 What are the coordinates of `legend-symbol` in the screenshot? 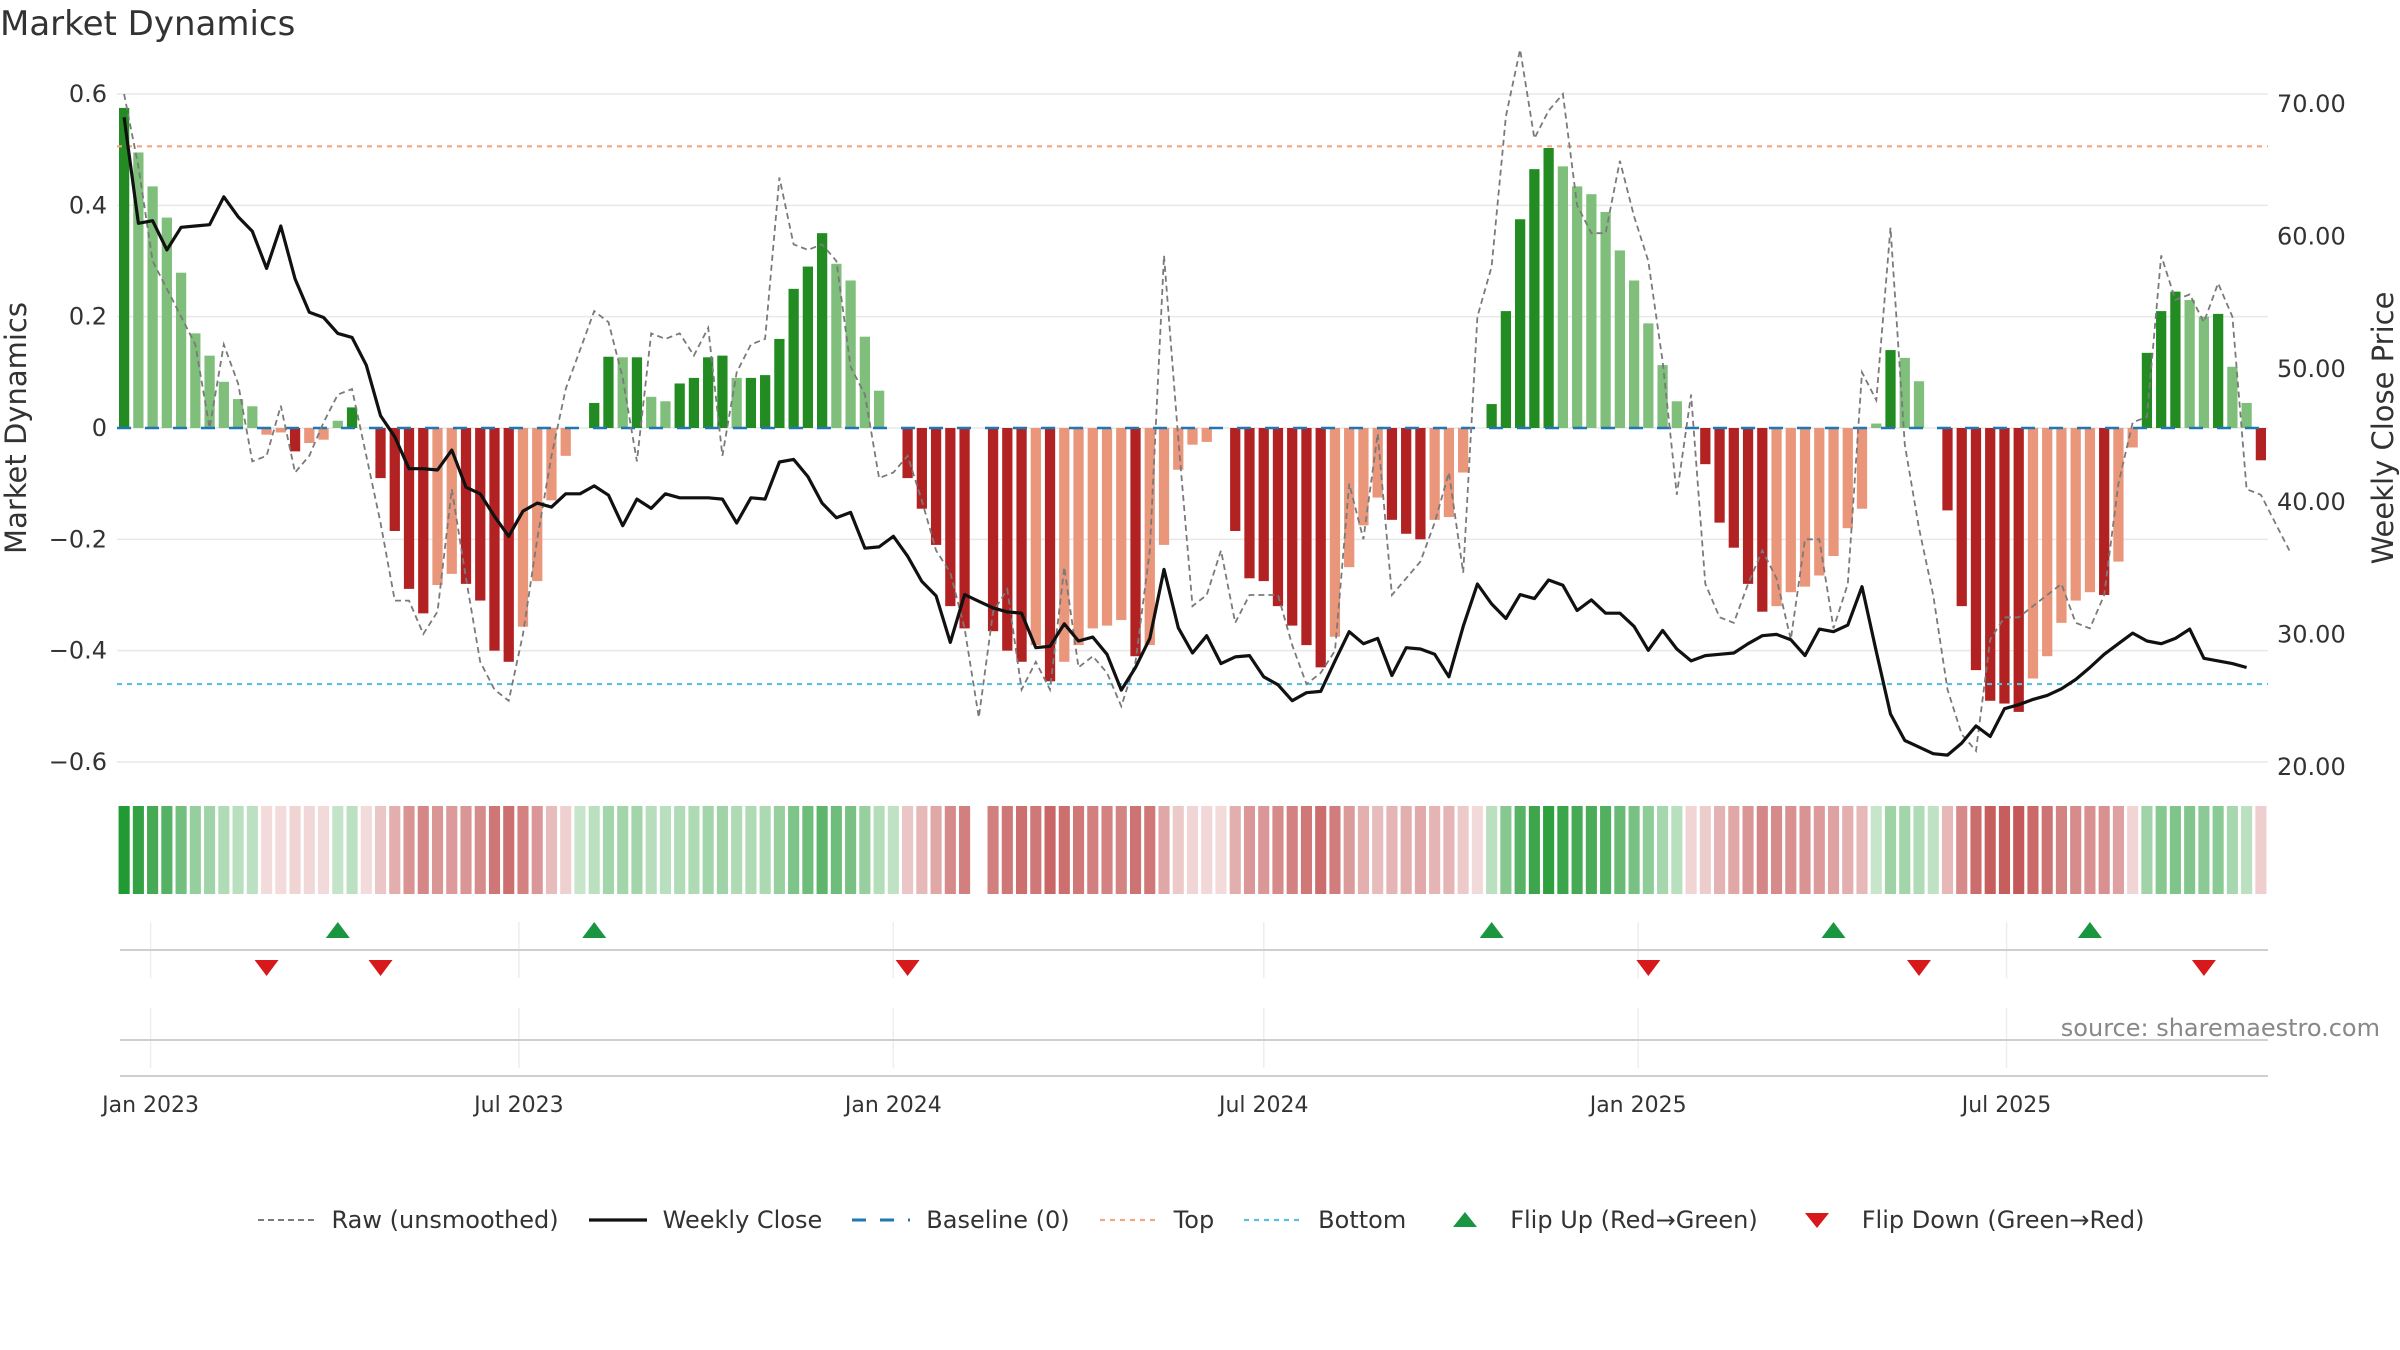 It's located at (1817, 1220).